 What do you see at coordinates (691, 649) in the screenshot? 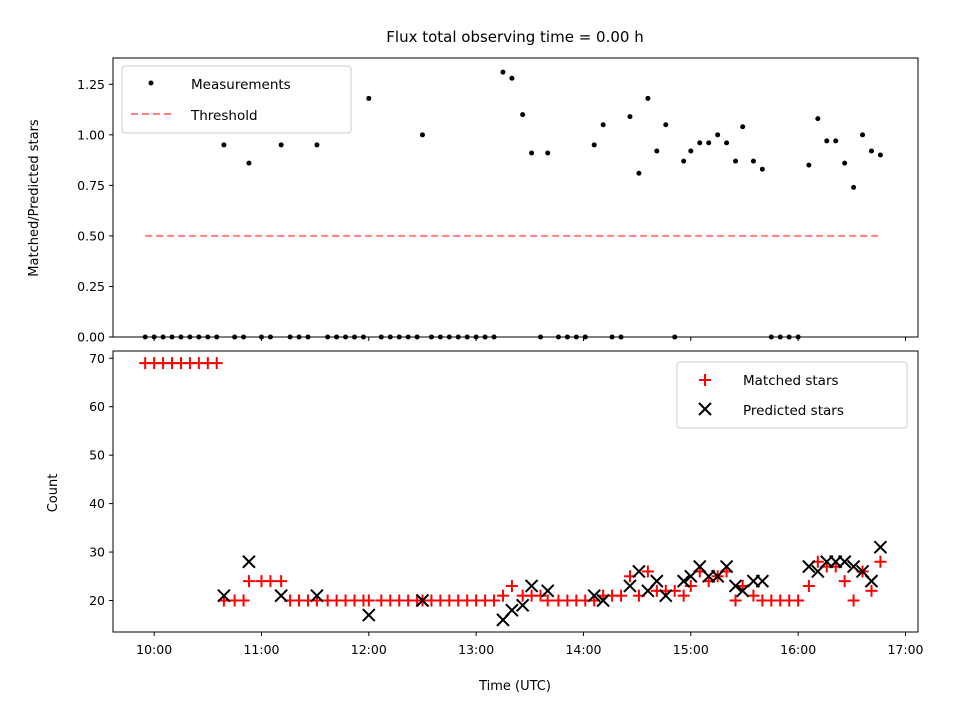
I see `bottom-xtick-label: 15:00` at bounding box center [691, 649].